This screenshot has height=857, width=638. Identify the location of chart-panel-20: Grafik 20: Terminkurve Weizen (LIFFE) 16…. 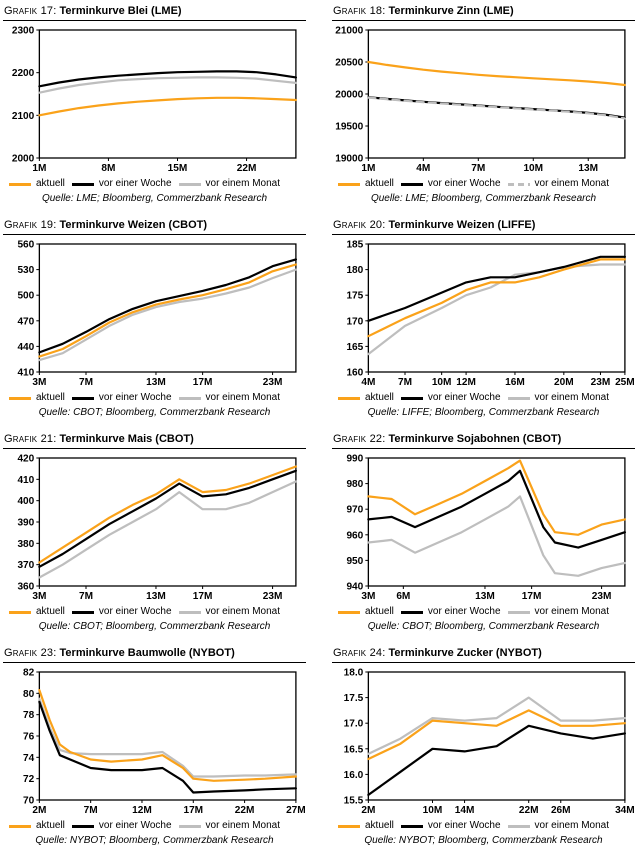
(483, 318).